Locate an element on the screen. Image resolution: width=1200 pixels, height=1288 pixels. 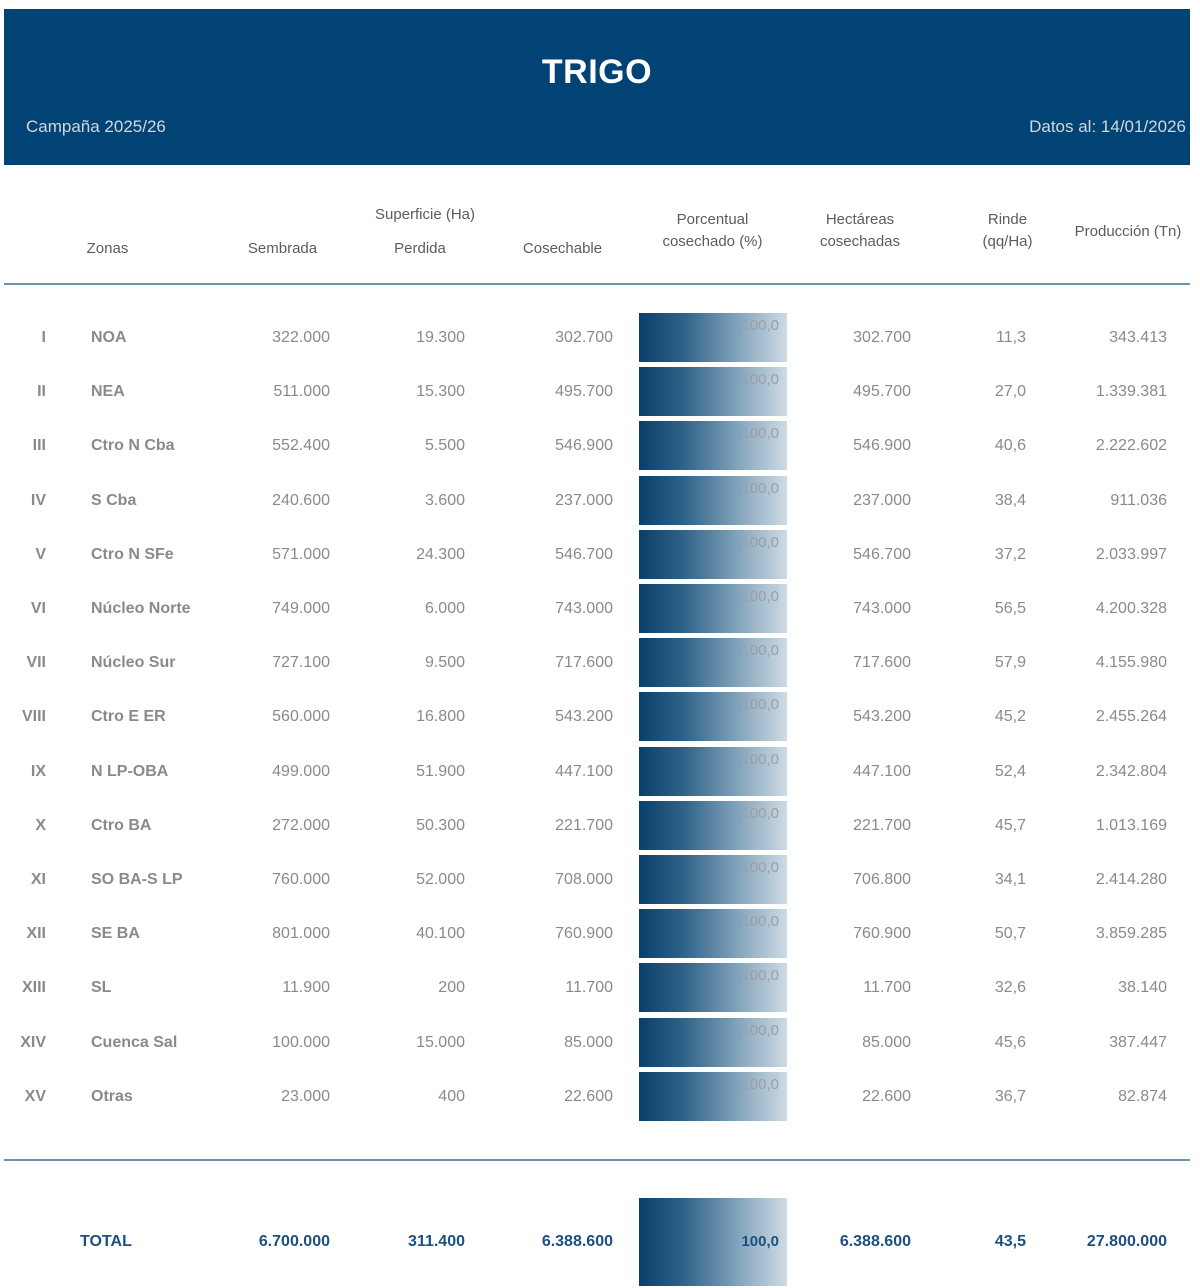
sembrada-value: 760.000 is located at coordinates (301, 879).